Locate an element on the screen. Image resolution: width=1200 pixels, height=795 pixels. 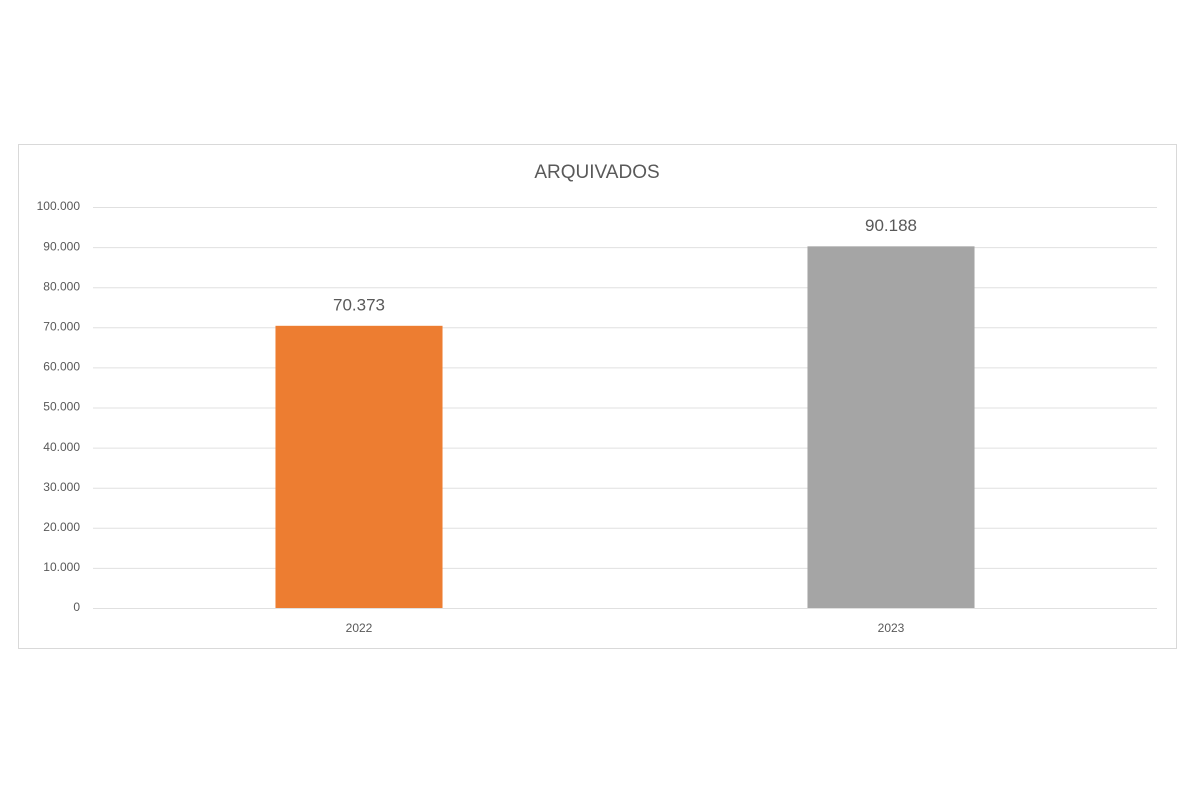
y-tick-label: 100.000 is located at coordinates (59, 206).